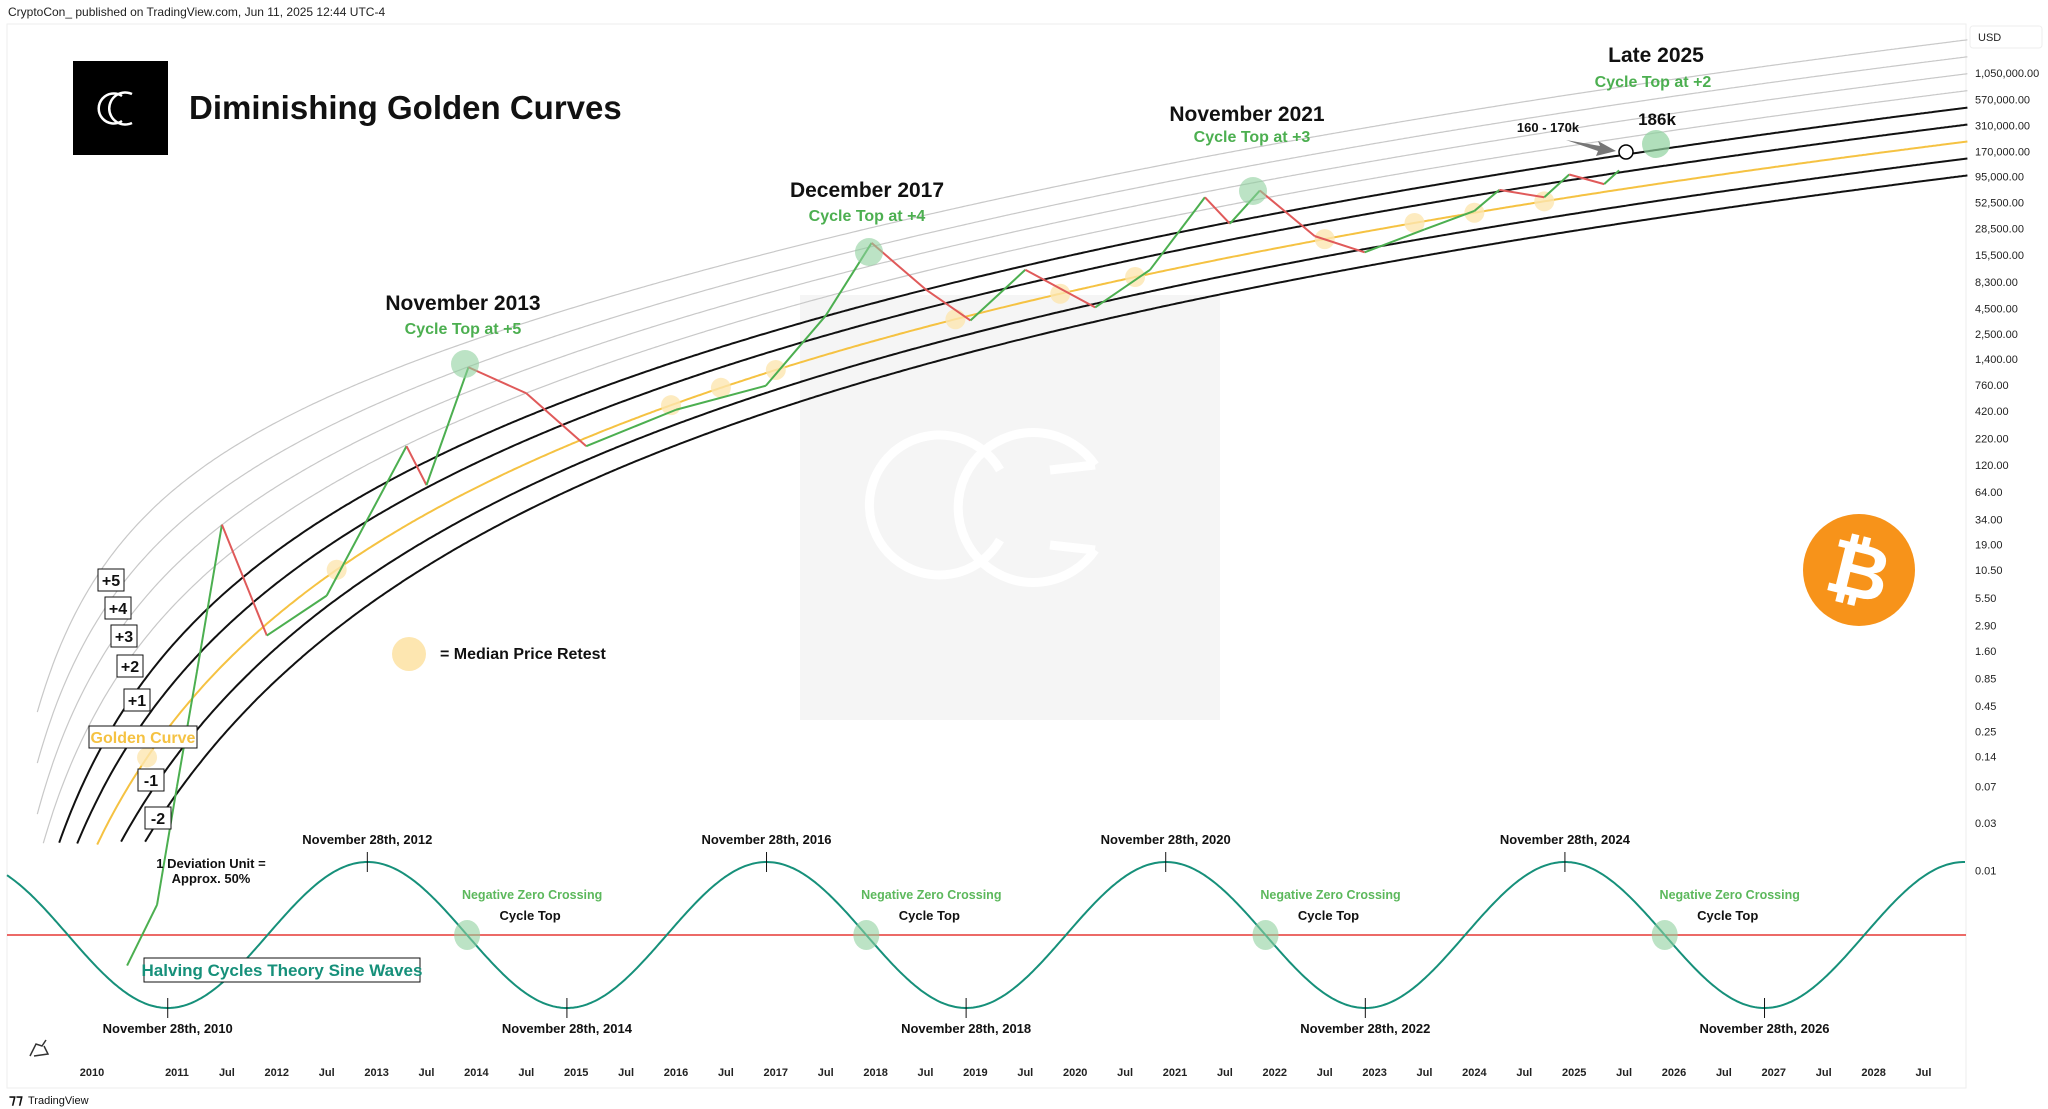  I want to click on svg-text: TradingView, so click(58, 1101).